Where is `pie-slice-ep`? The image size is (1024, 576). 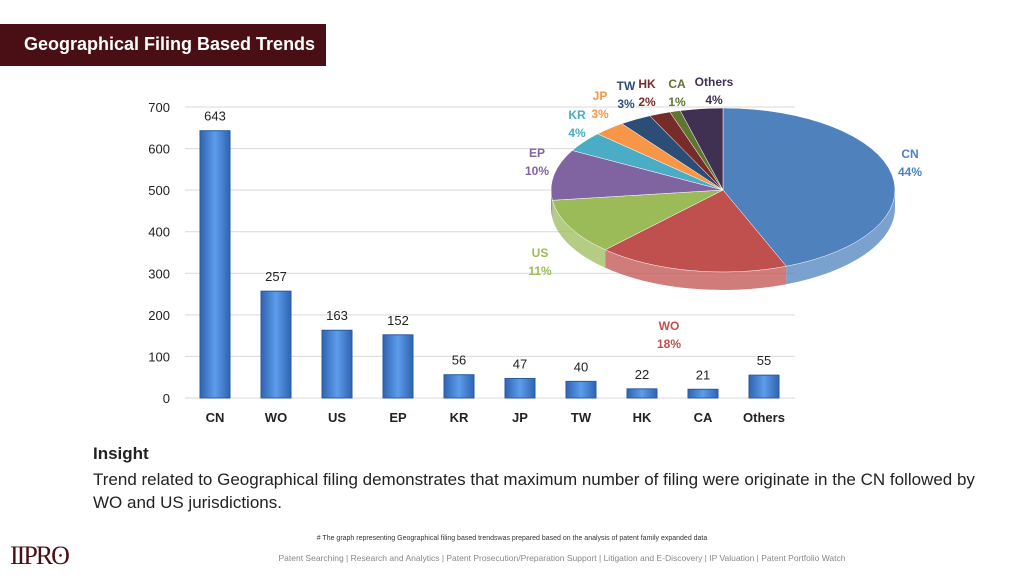 pie-slice-ep is located at coordinates (637, 175).